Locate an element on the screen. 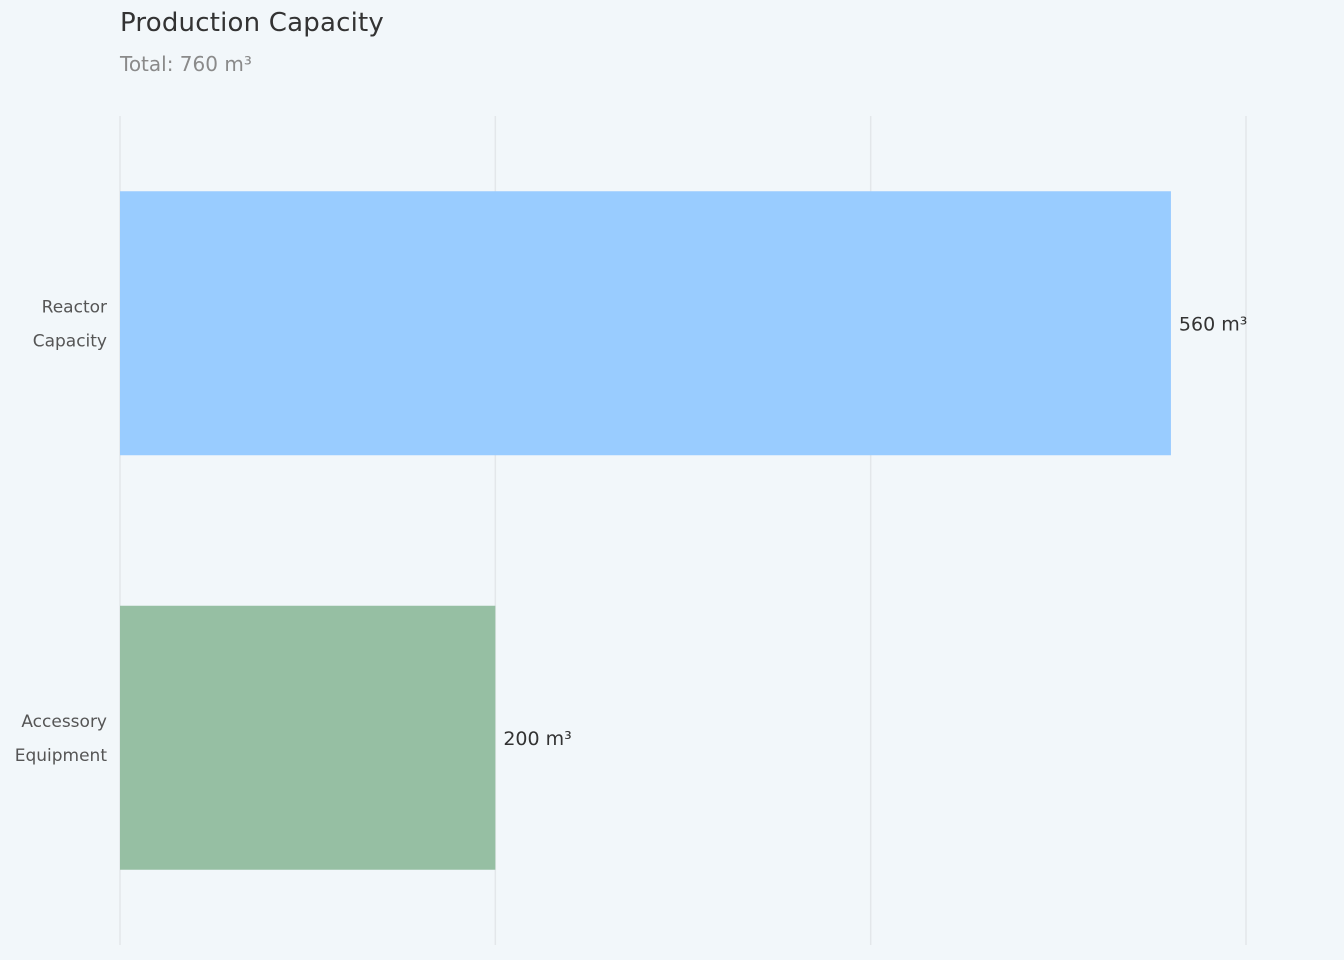 The height and width of the screenshot is (960, 1344). value-label-0: 560 m³ is located at coordinates (1213, 324).